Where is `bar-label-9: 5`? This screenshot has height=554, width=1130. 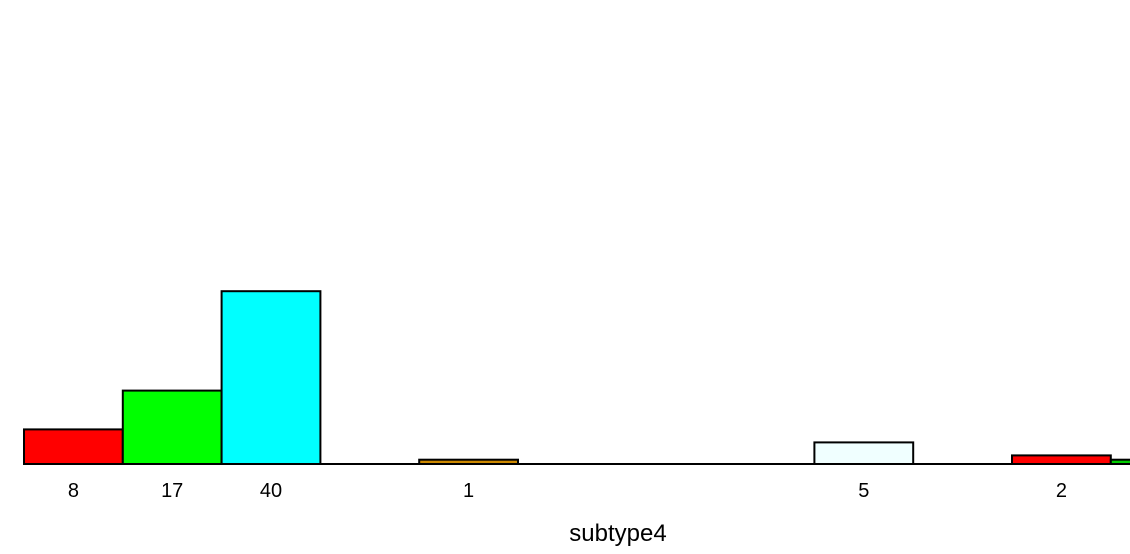 bar-label-9: 5 is located at coordinates (863, 491).